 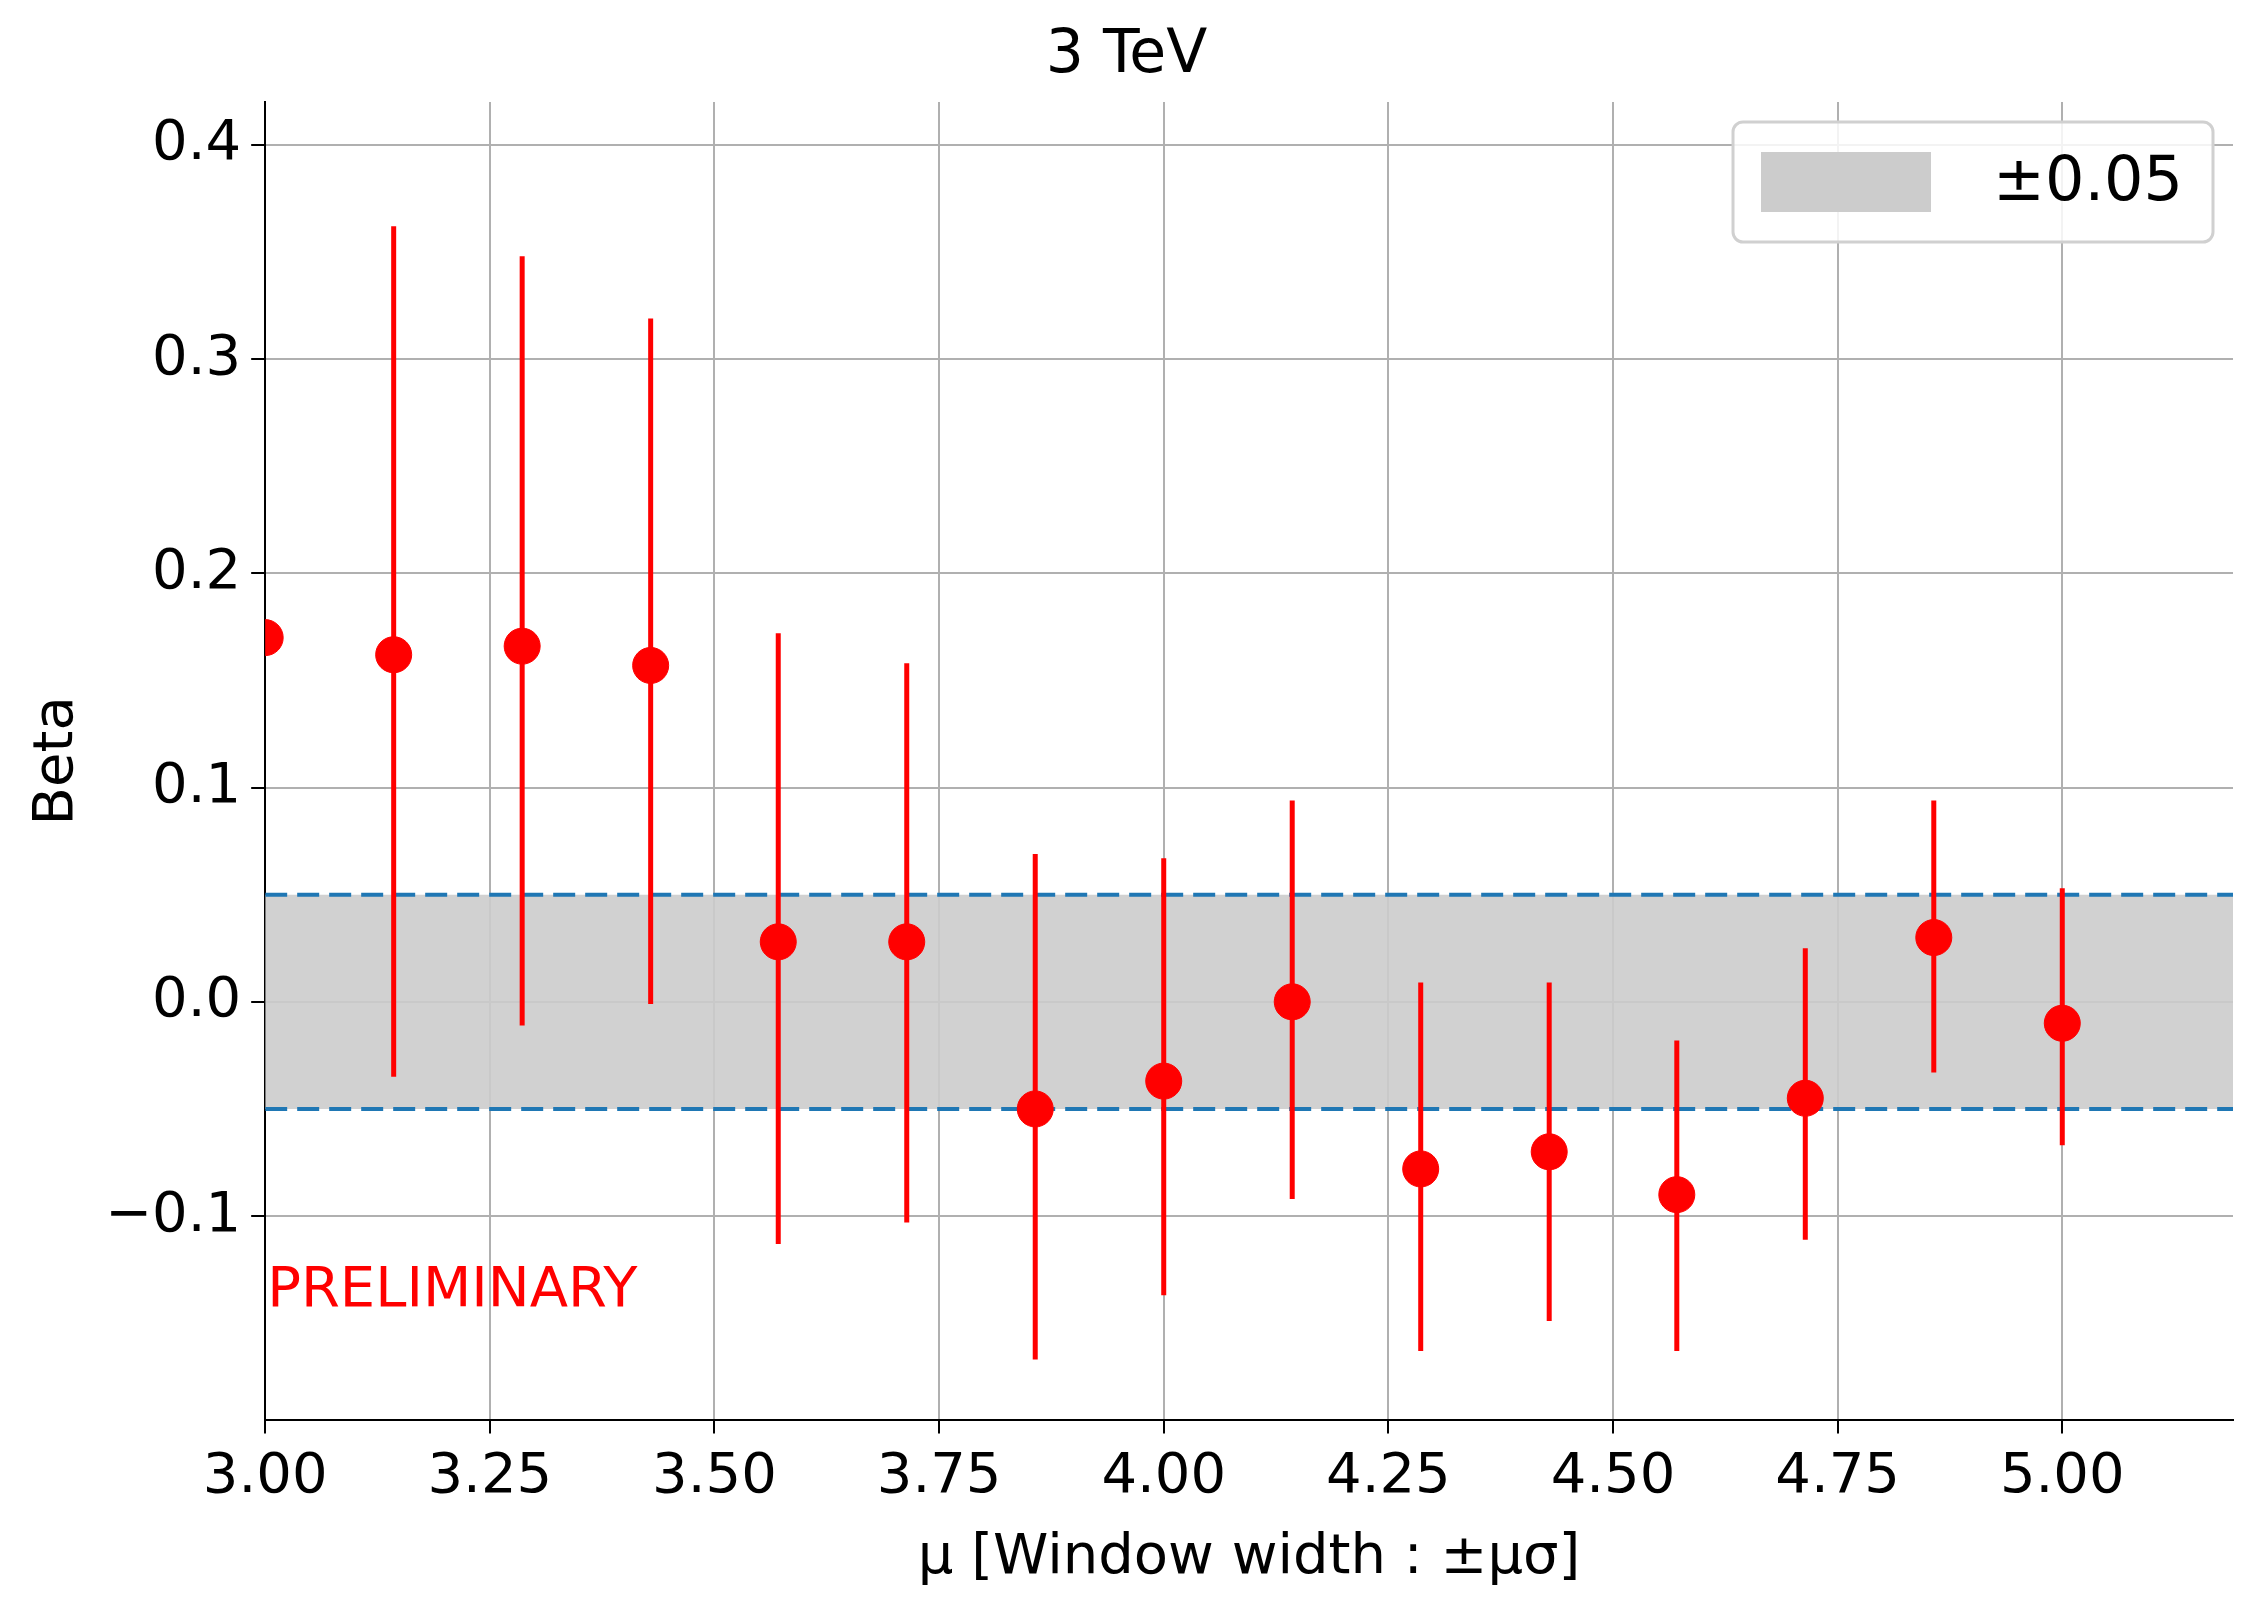 What do you see at coordinates (265, 1472) in the screenshot?
I see `x-tick-label: 3.00` at bounding box center [265, 1472].